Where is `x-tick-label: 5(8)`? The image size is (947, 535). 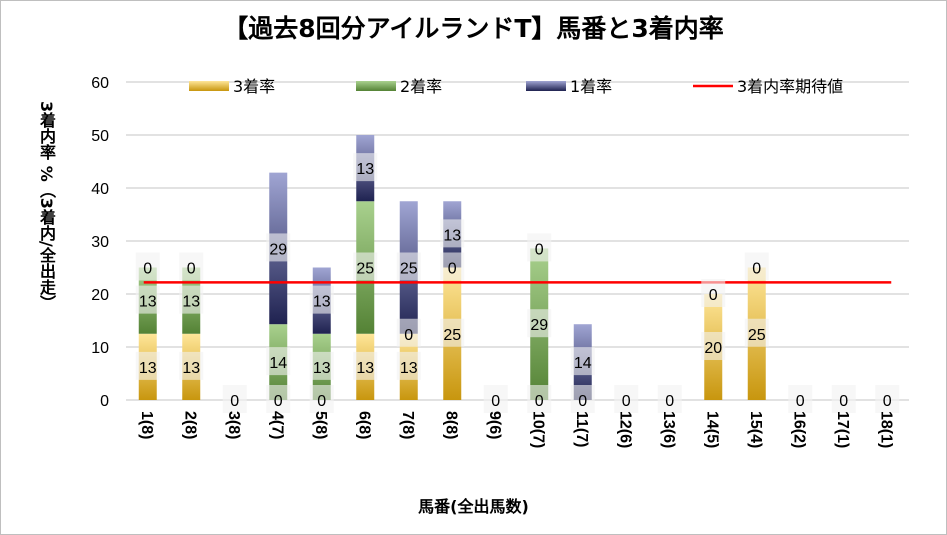
x-tick-label: 5(8) is located at coordinates (320, 425).